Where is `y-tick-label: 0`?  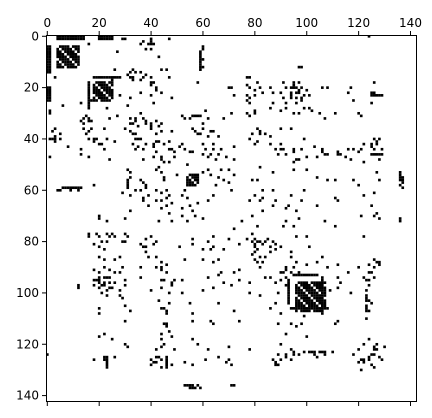
y-tick-label: 0 is located at coordinates (35, 36).